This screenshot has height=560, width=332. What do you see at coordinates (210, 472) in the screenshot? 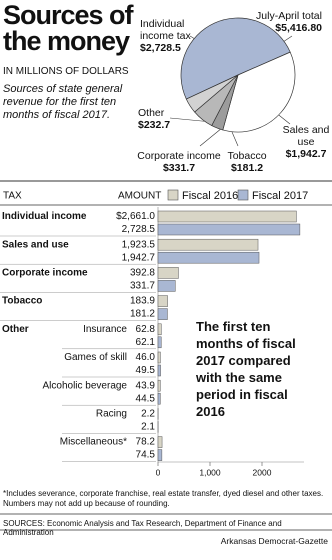
I see `x-tick-label: 1,000` at bounding box center [210, 472].